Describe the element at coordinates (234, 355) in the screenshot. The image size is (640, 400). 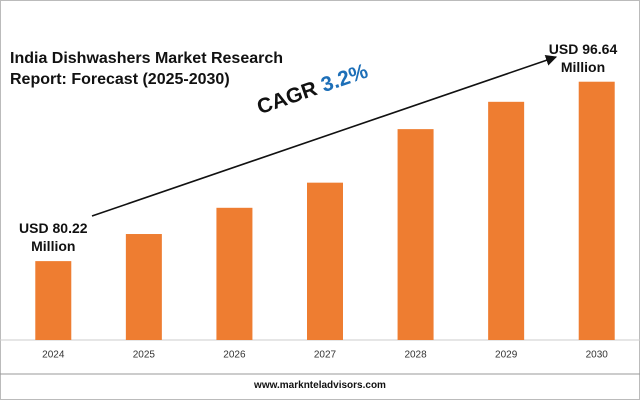
I see `x-tick-label: 2026` at that location.